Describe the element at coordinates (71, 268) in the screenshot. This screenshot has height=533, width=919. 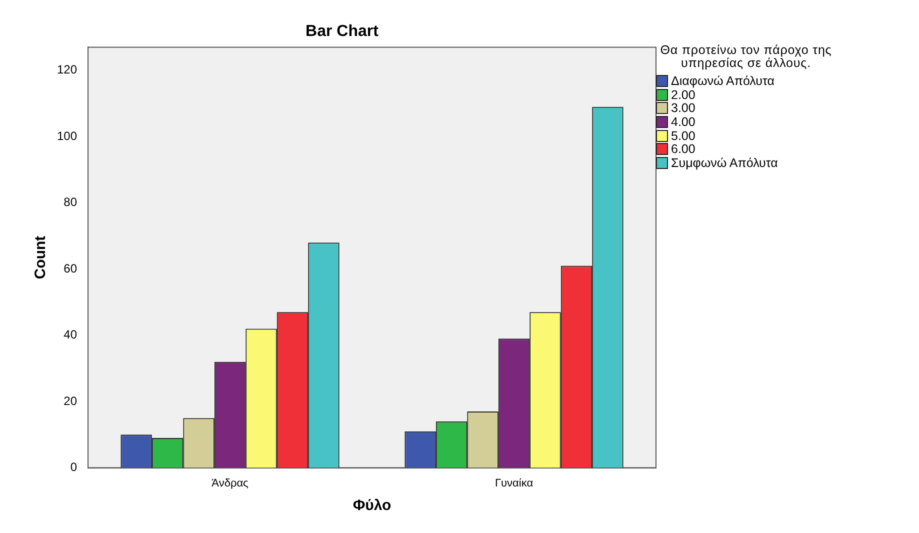
I see `y-tick-label: 60` at that location.